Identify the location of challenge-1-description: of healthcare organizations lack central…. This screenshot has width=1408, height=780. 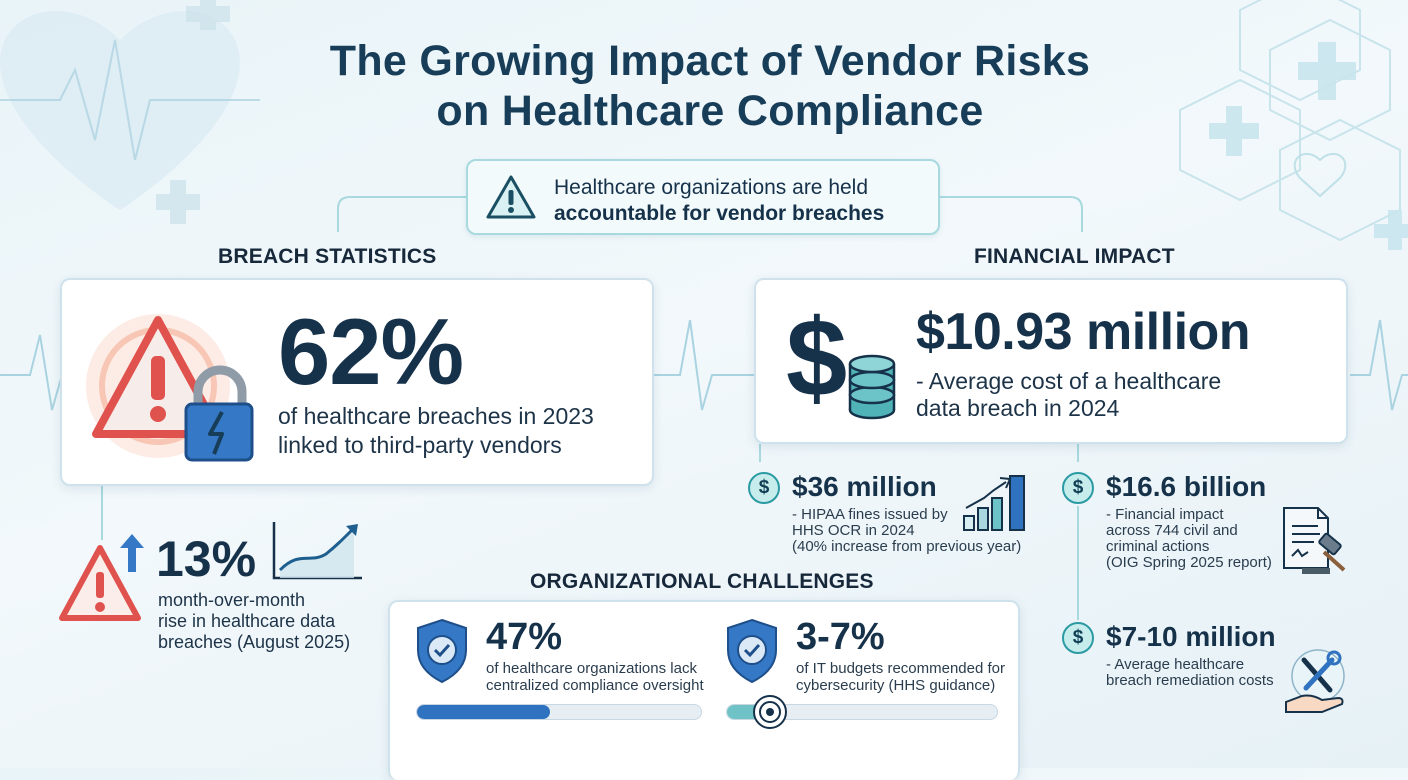
(595, 677).